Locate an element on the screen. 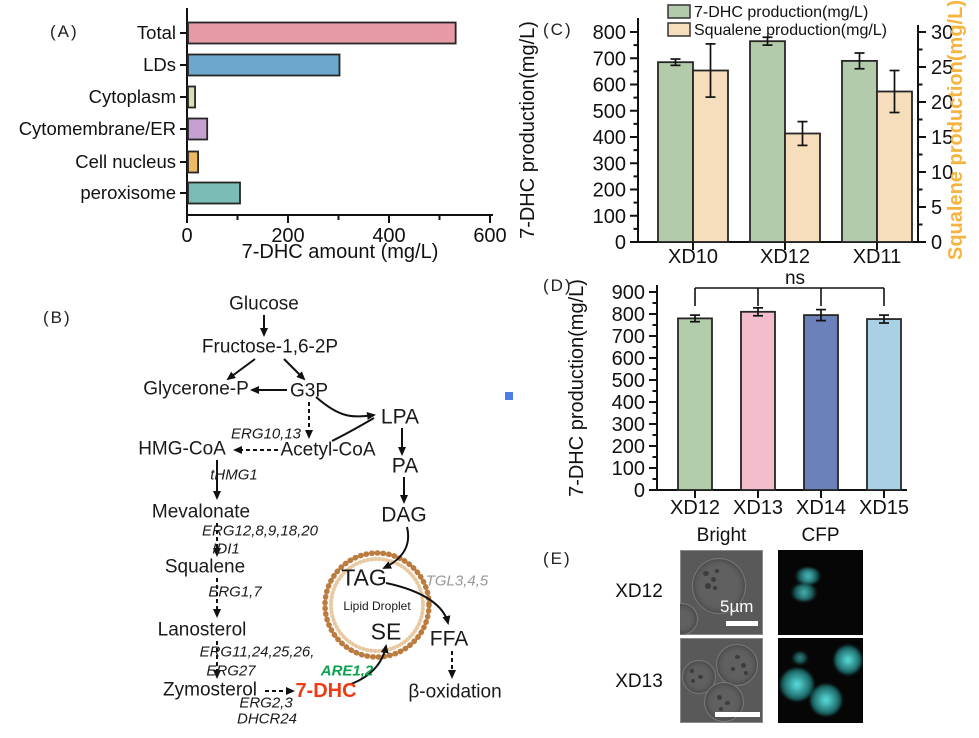 The width and height of the screenshot is (979, 738). bar-total is located at coordinates (322, 33).